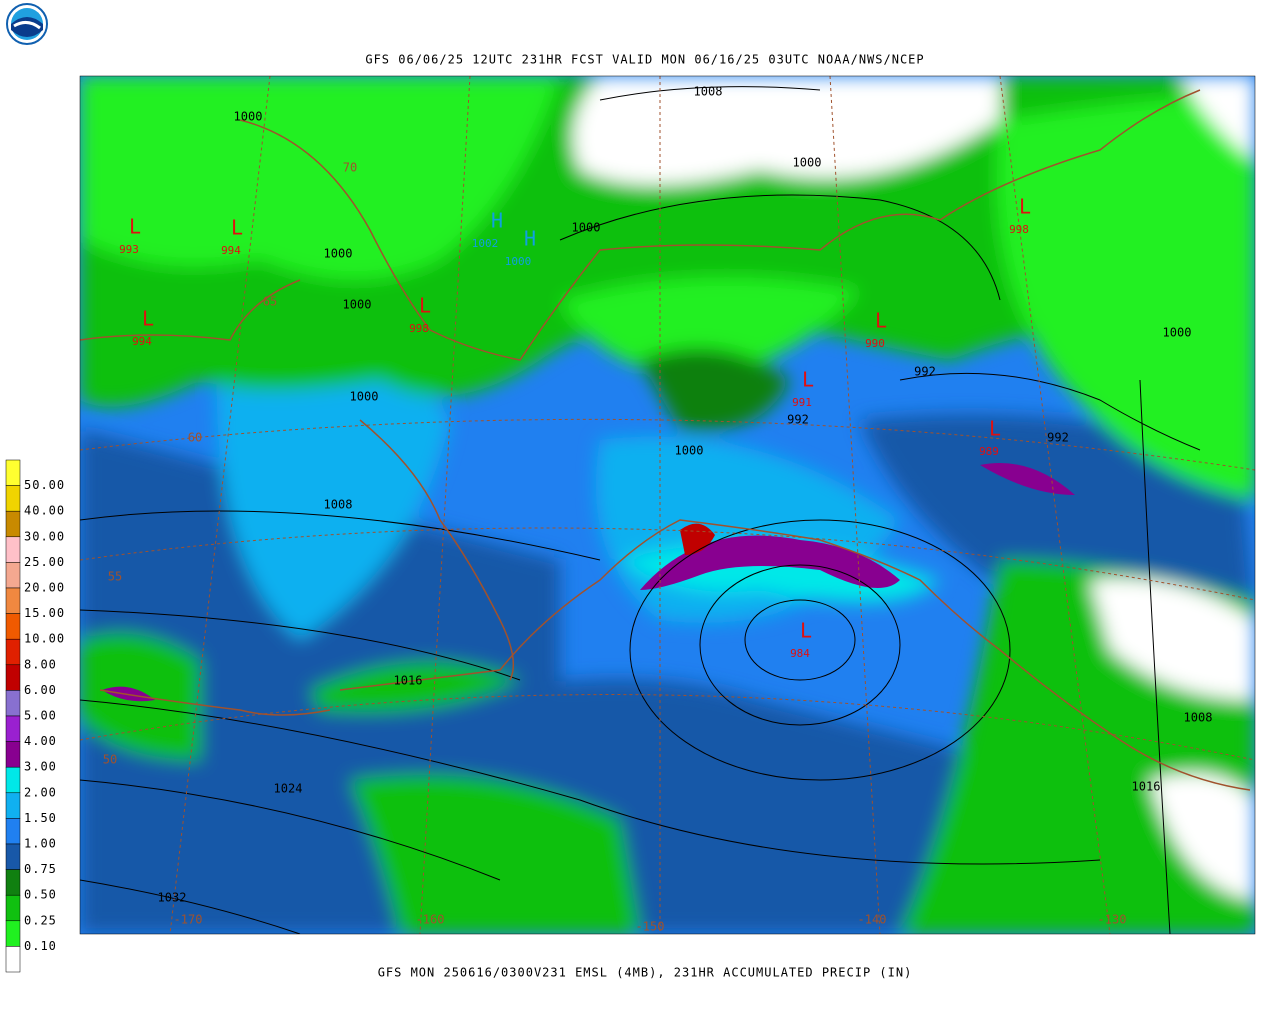 The image size is (1280, 1028). What do you see at coordinates (40, 741) in the screenshot?
I see `legend-label: 4.00` at bounding box center [40, 741].